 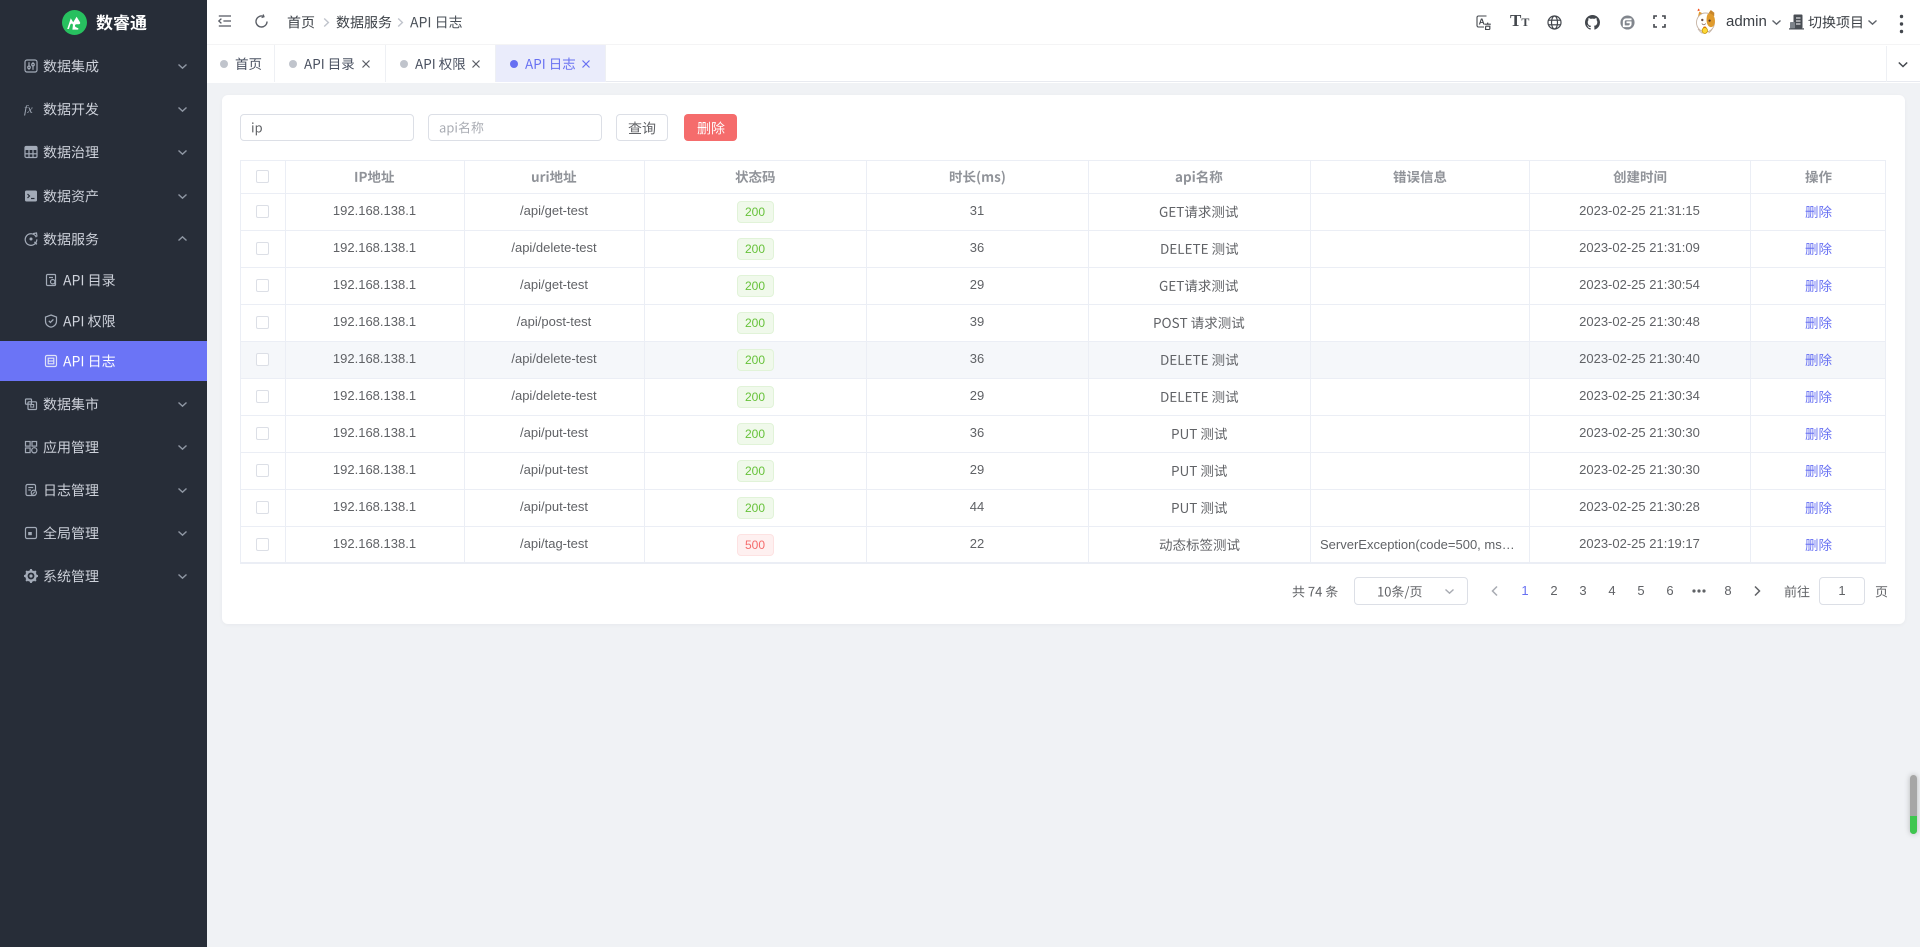 I want to click on svg-text: A, so click(x=1482, y=21).